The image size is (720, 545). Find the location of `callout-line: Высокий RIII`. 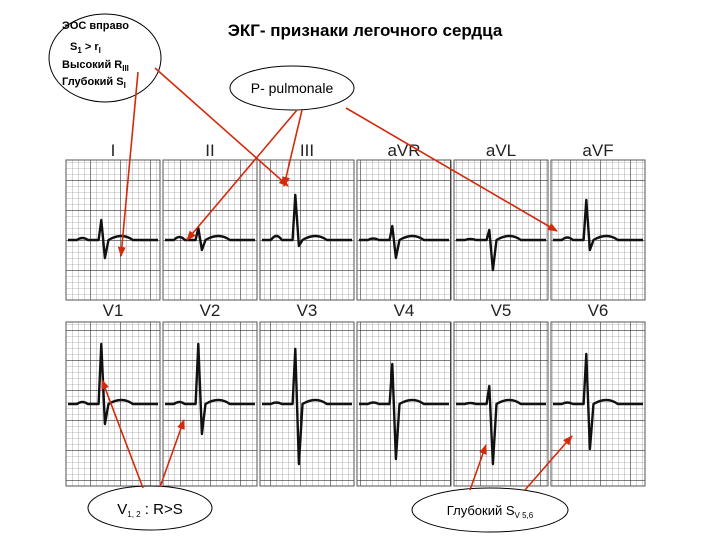

callout-line: Высокий RIII is located at coordinates (95, 66).